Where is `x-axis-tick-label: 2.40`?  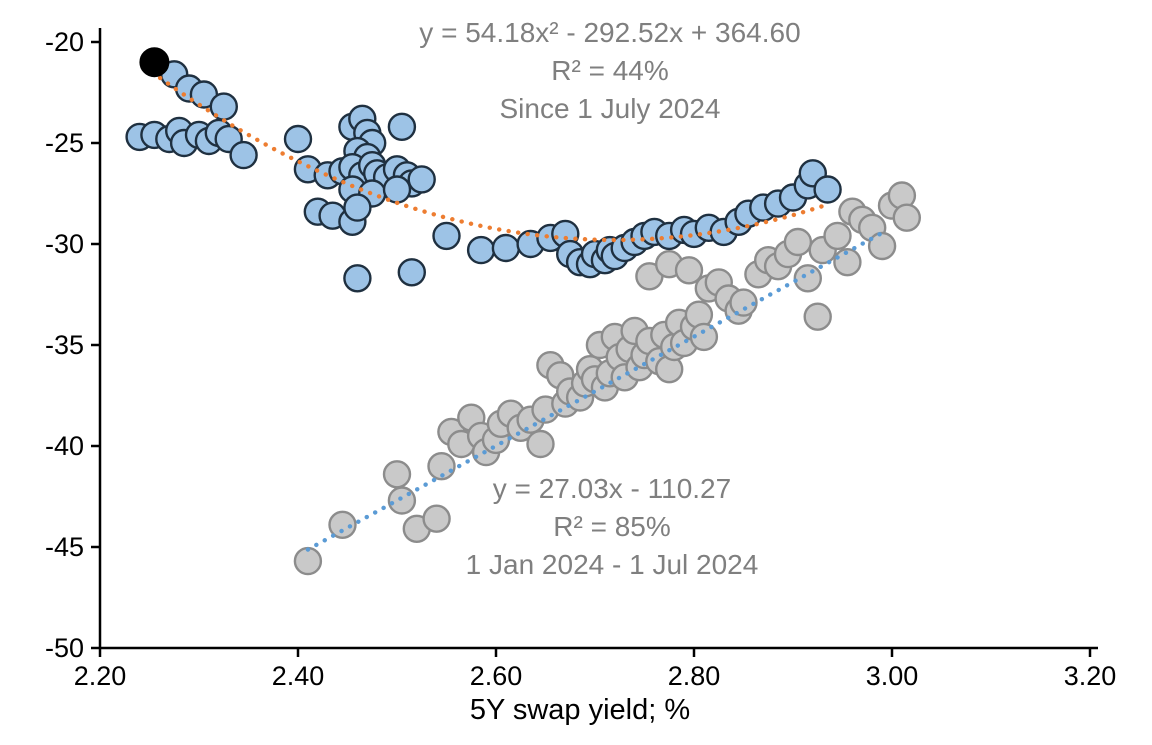 x-axis-tick-label: 2.40 is located at coordinates (298, 676).